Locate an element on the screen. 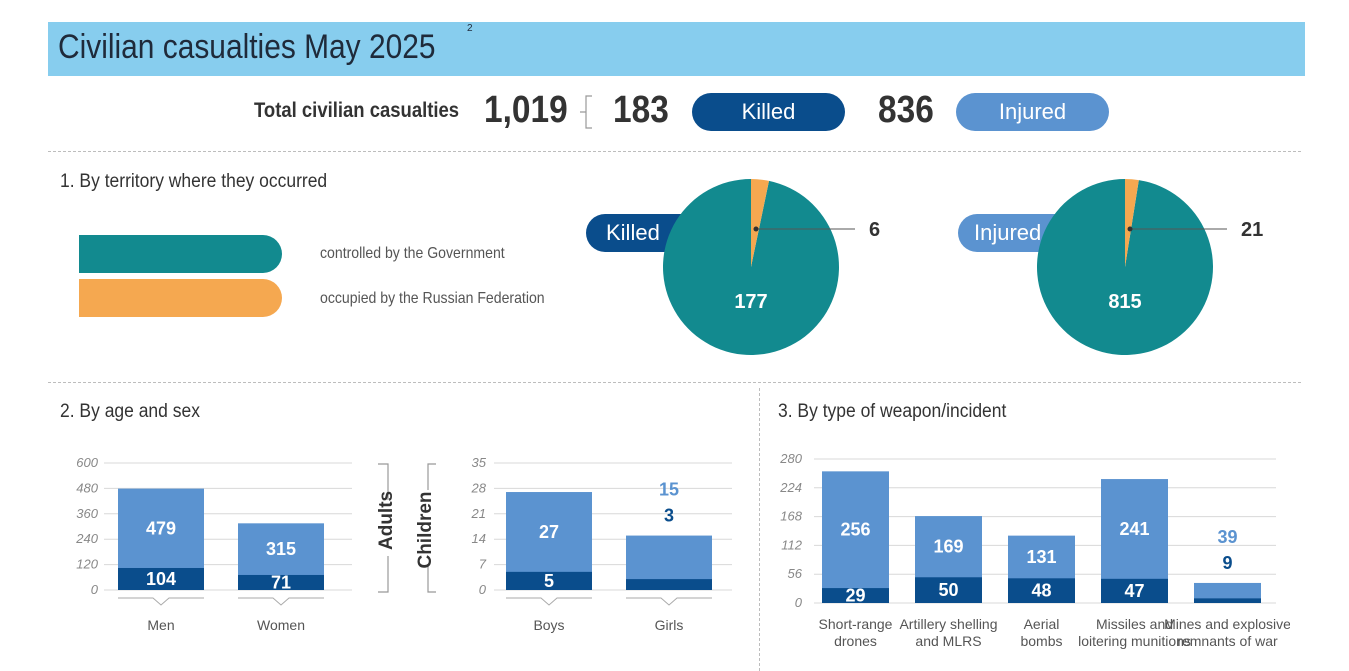 Image resolution: width=1349 pixels, height=671 pixels. pie-injured-slice-occupied is located at coordinates (1132, 223).